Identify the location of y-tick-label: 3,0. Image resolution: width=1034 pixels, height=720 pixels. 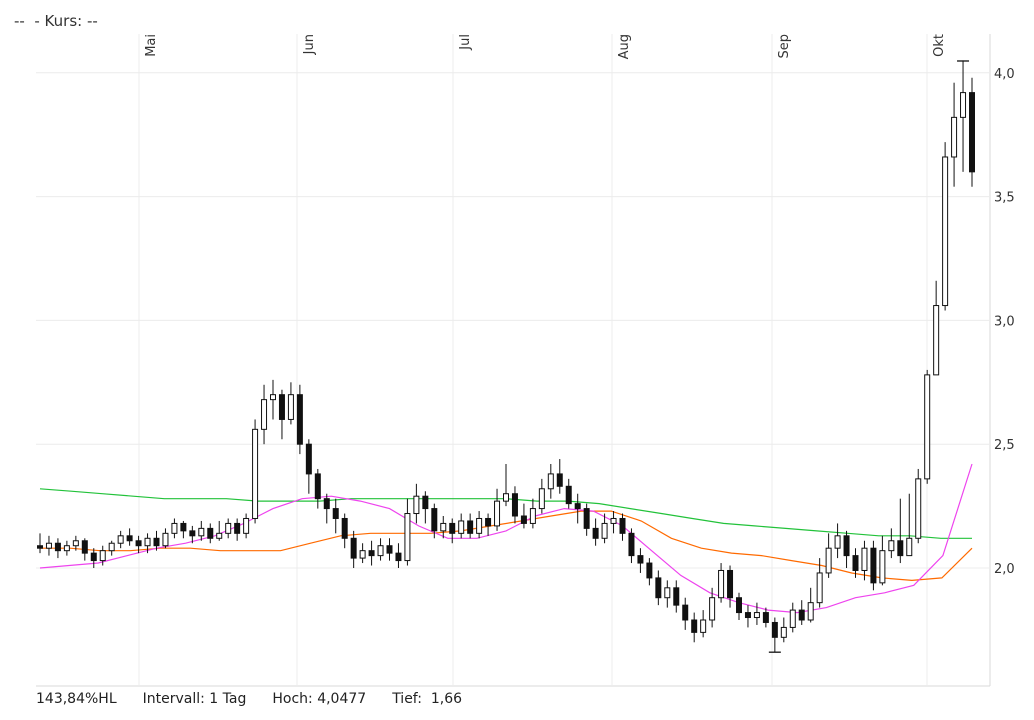
(1004, 321).